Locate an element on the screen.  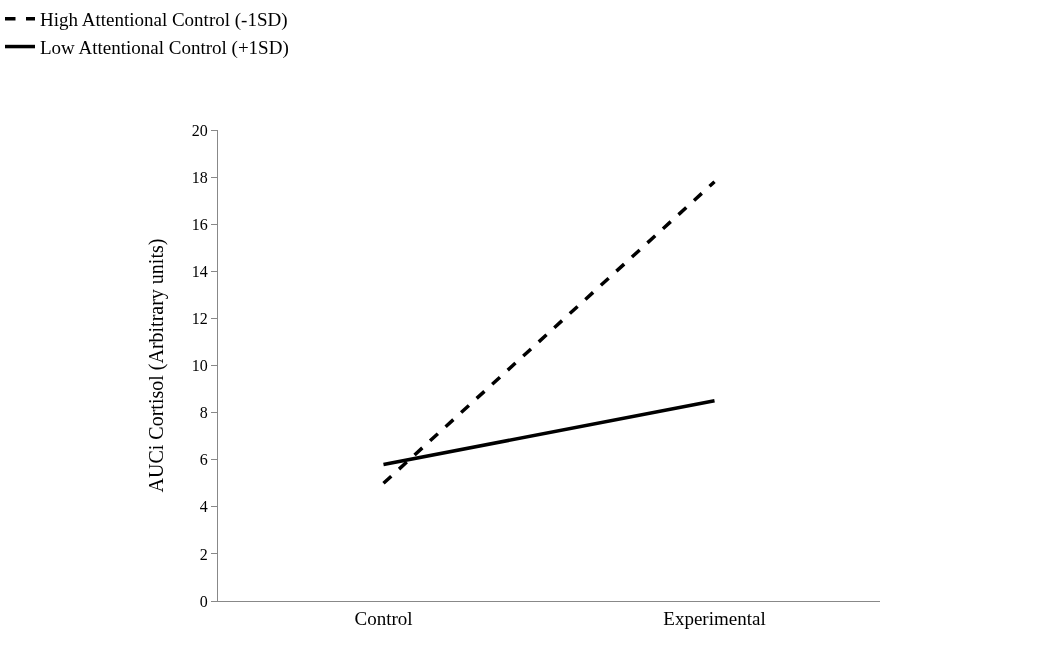
x-tick-label: Experimental is located at coordinates (714, 618).